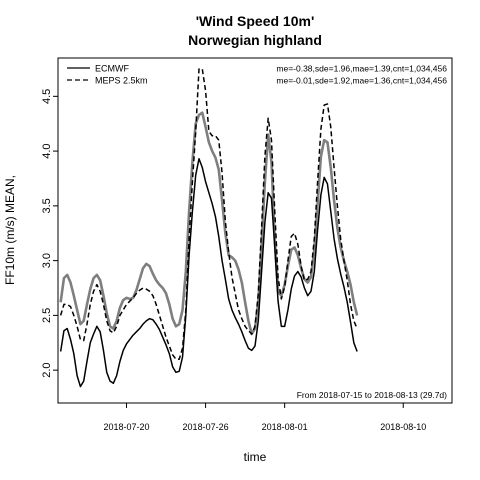 The width and height of the screenshot is (480, 480). What do you see at coordinates (47, 205) in the screenshot?
I see `y-tick-label: 3.5` at bounding box center [47, 205].